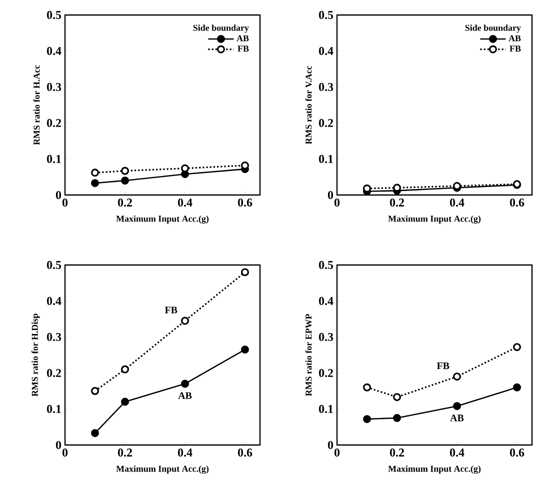  I want to click on y-axis-title: RMS ratio for H.Disp, so click(35, 355).